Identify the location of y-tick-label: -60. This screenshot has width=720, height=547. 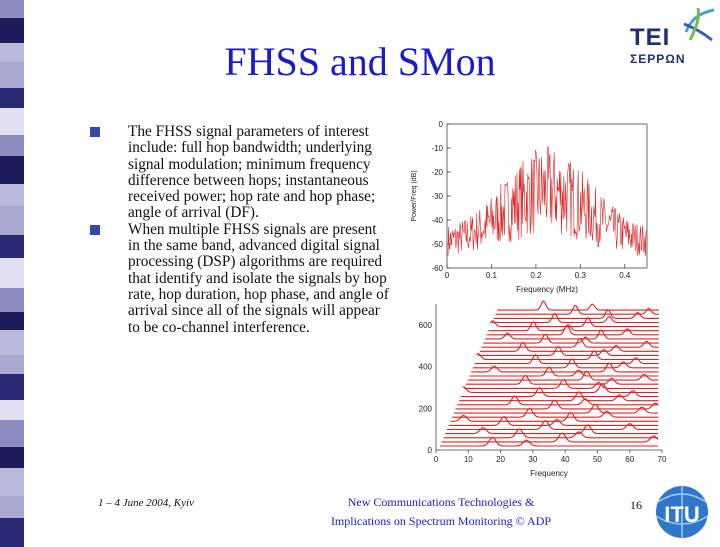
(437, 268).